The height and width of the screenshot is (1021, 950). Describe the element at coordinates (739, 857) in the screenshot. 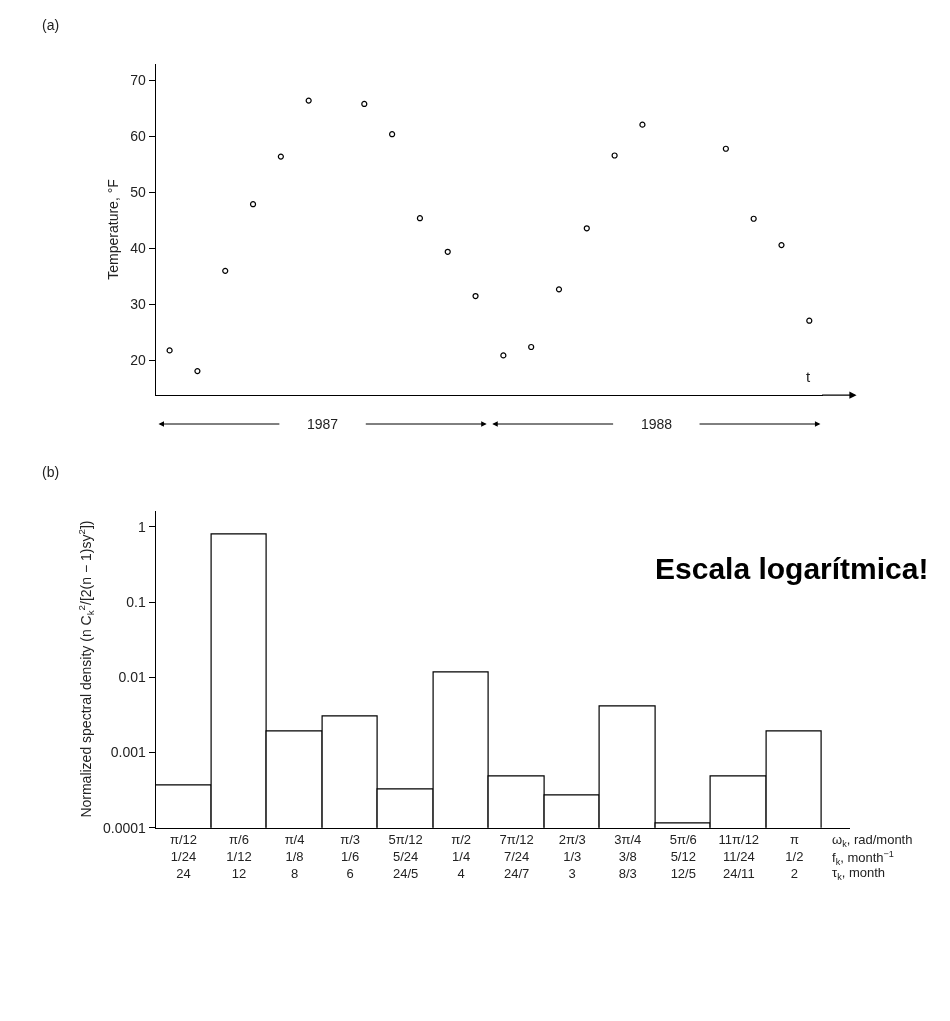

I see `x-tick-label: 11π/12 11/24 24/11` at that location.